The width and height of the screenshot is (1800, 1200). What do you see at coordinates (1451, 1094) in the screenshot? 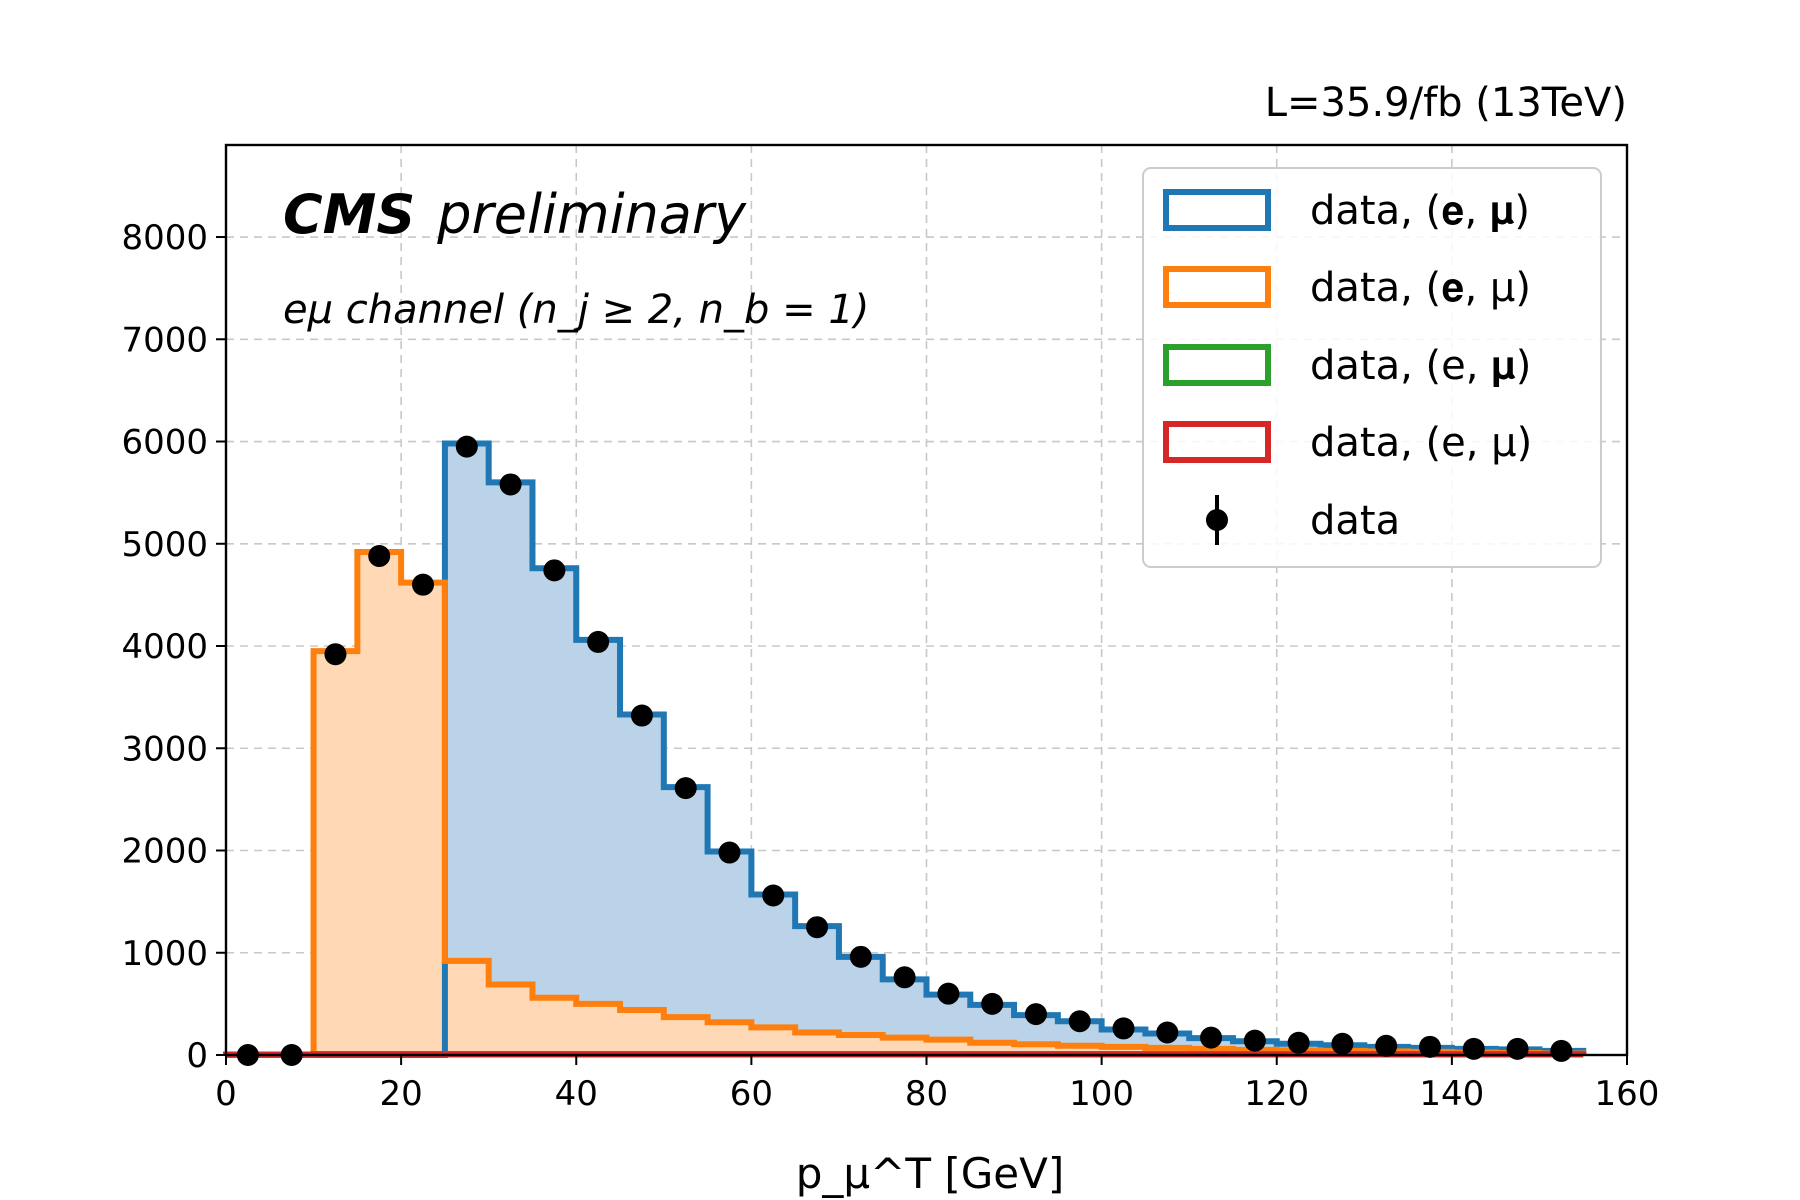
I see `x-tick-label: 140` at bounding box center [1451, 1094].